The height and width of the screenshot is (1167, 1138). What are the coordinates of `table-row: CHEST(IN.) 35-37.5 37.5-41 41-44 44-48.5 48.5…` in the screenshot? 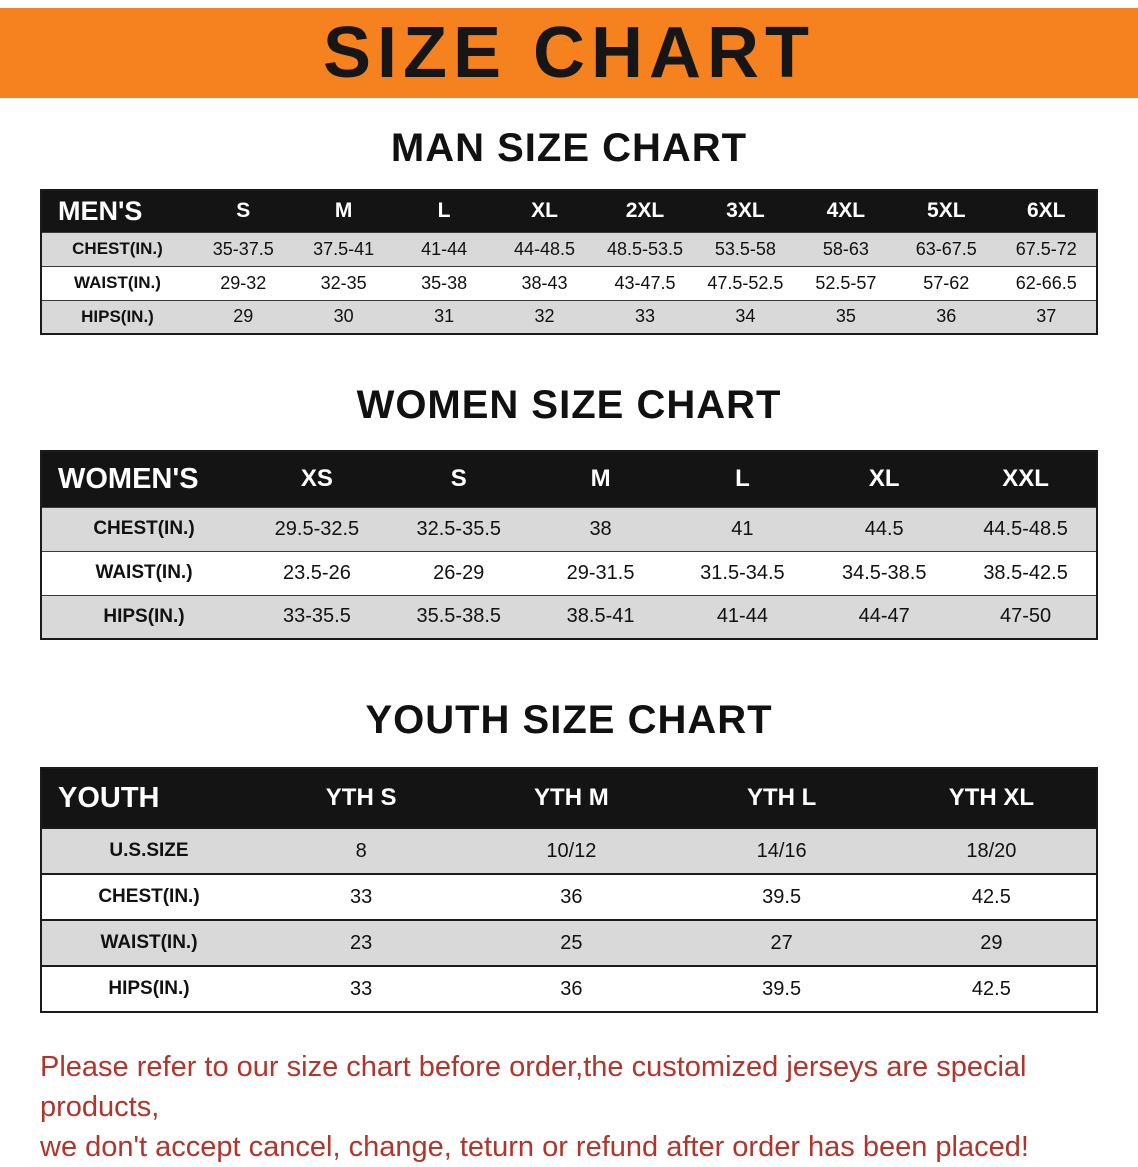 It's located at (569, 249).